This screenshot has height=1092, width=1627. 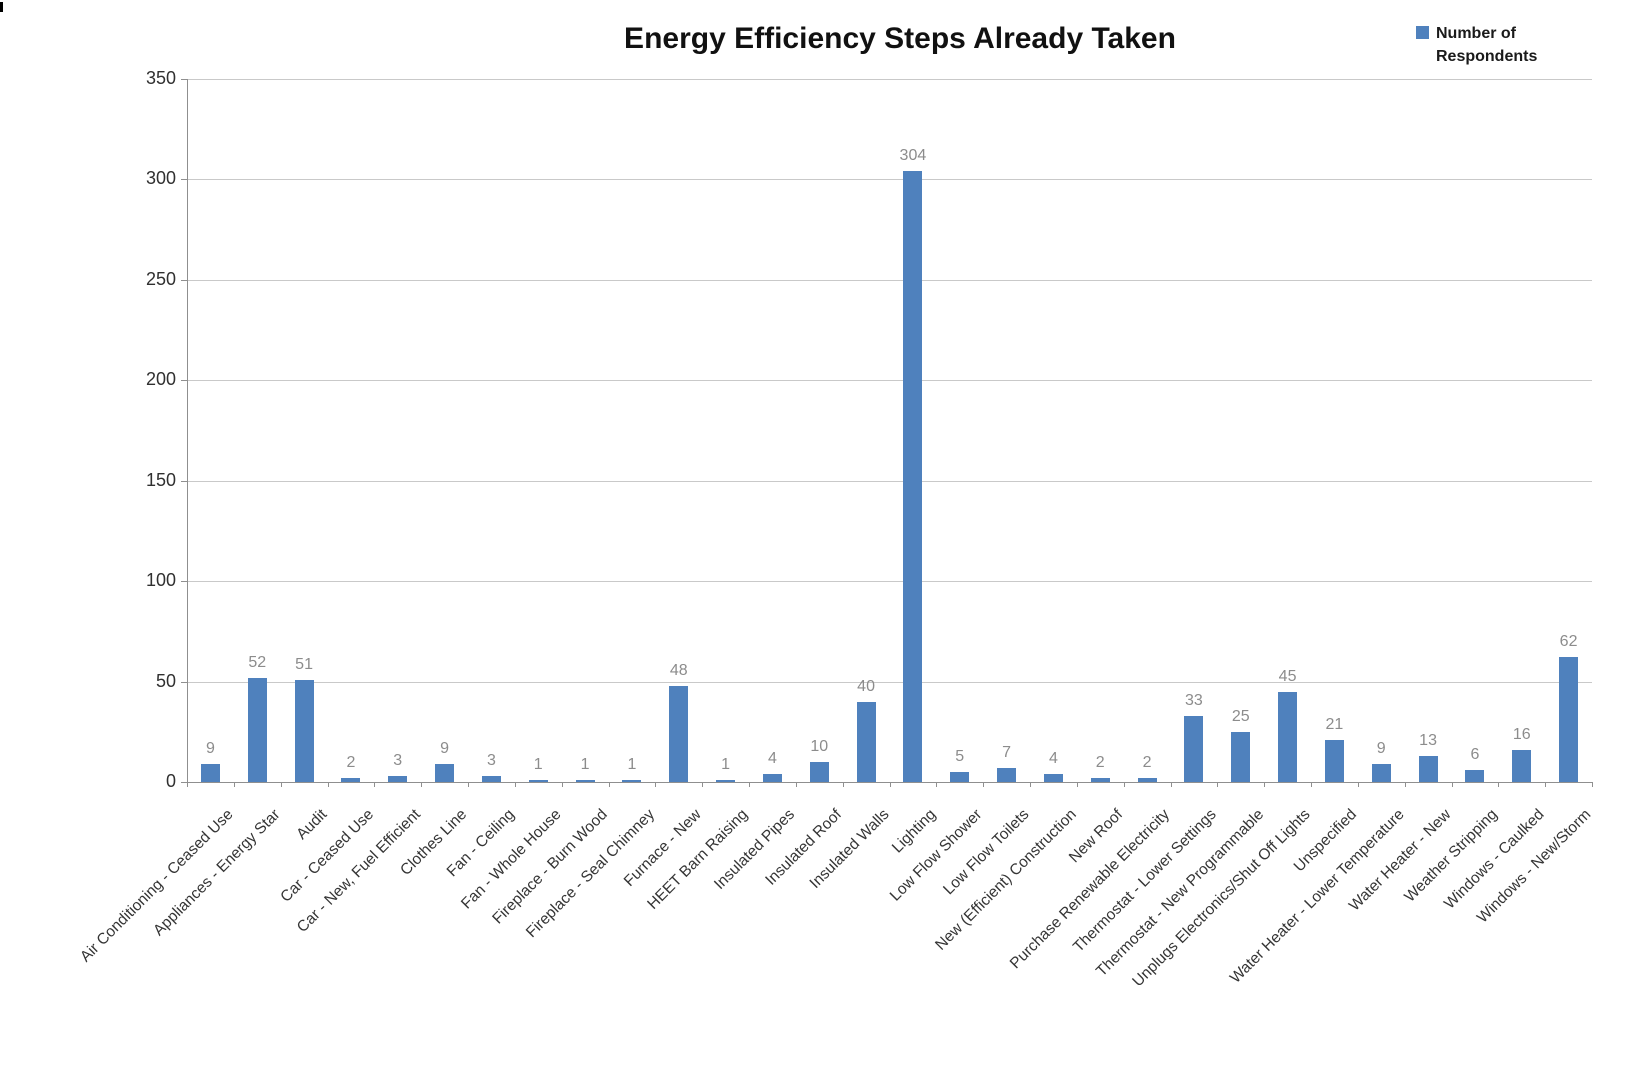 What do you see at coordinates (1428, 769) in the screenshot?
I see `bar-water-heater-new` at bounding box center [1428, 769].